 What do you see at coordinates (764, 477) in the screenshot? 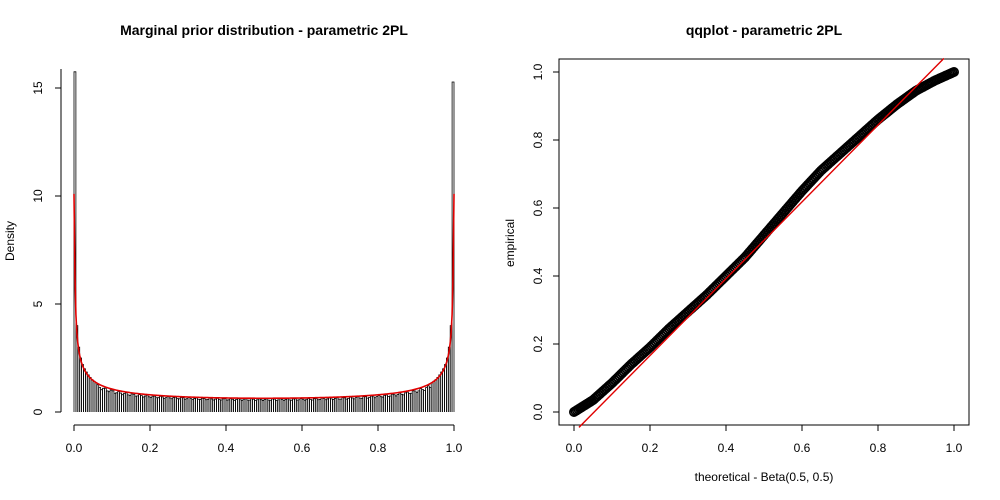
I see `qqplot-x-label: theoretical - Beta(0.5, 0.5)` at bounding box center [764, 477].